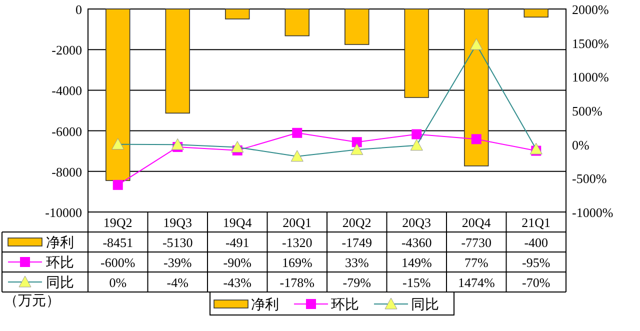 The height and width of the screenshot is (331, 640). I want to click on x-tick-label: 19Q3, so click(177, 222).